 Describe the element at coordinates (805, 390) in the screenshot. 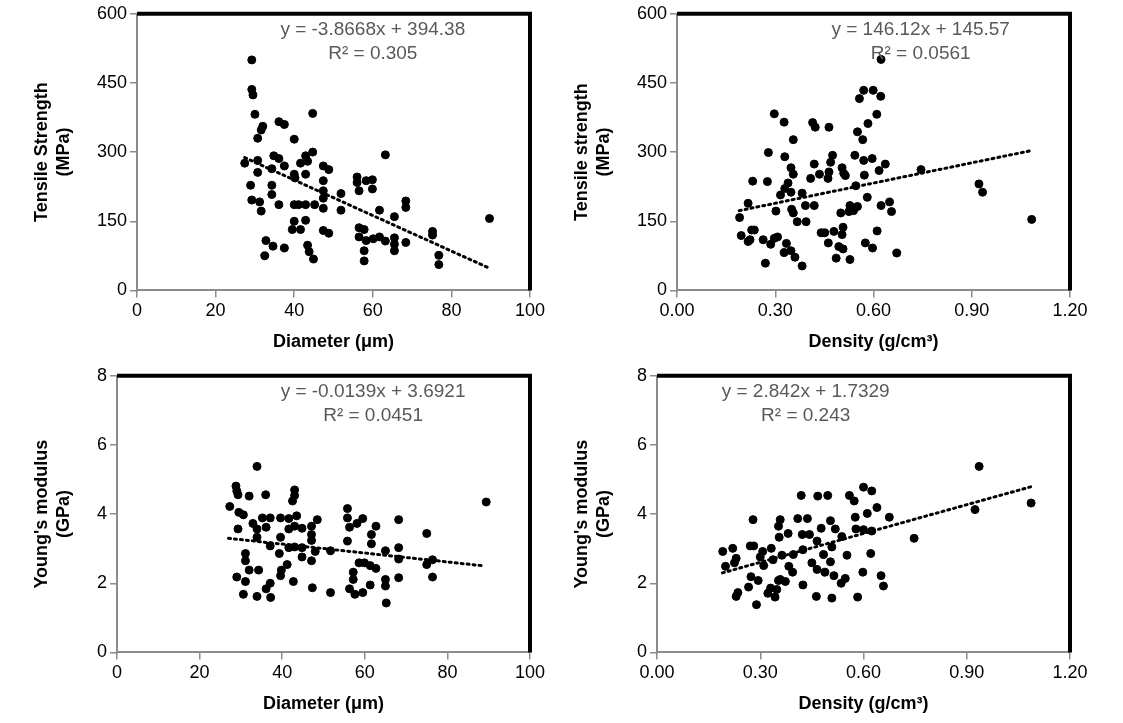

I see `annotation: y = 2.842x + 1.7329` at that location.